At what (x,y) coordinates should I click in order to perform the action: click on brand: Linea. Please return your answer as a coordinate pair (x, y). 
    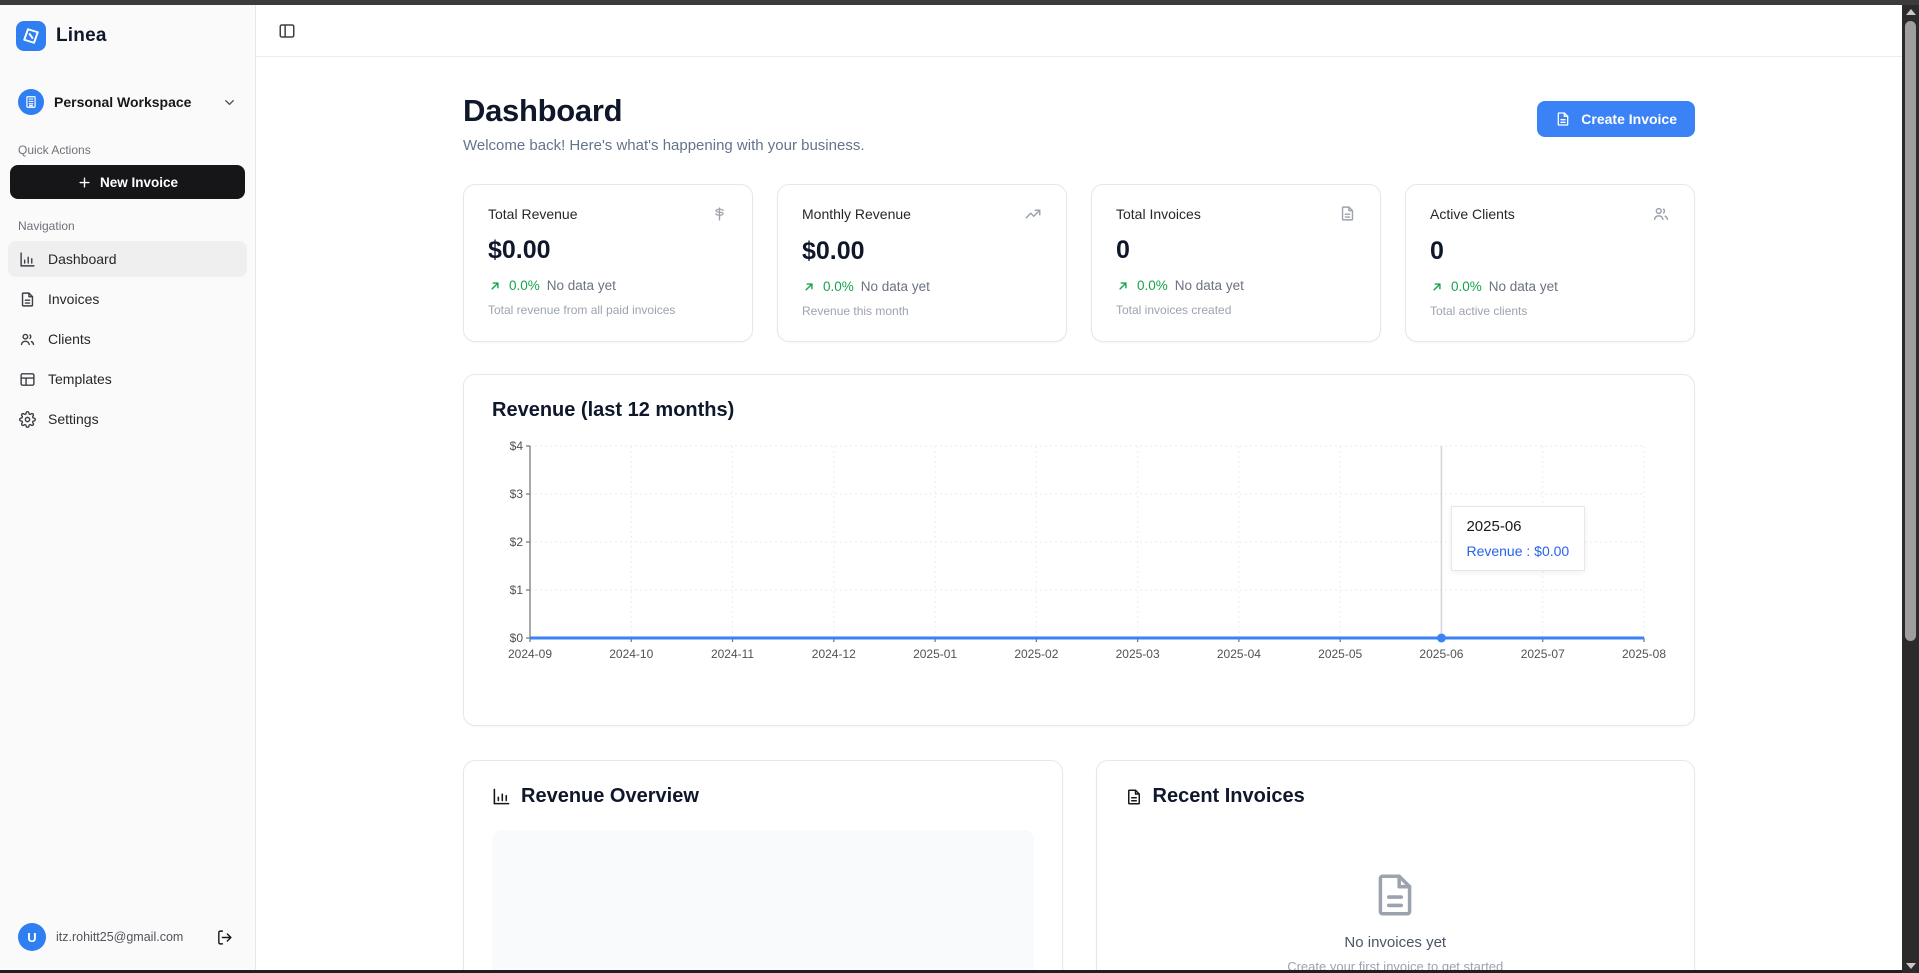
    Looking at the image, I should click on (127, 41).